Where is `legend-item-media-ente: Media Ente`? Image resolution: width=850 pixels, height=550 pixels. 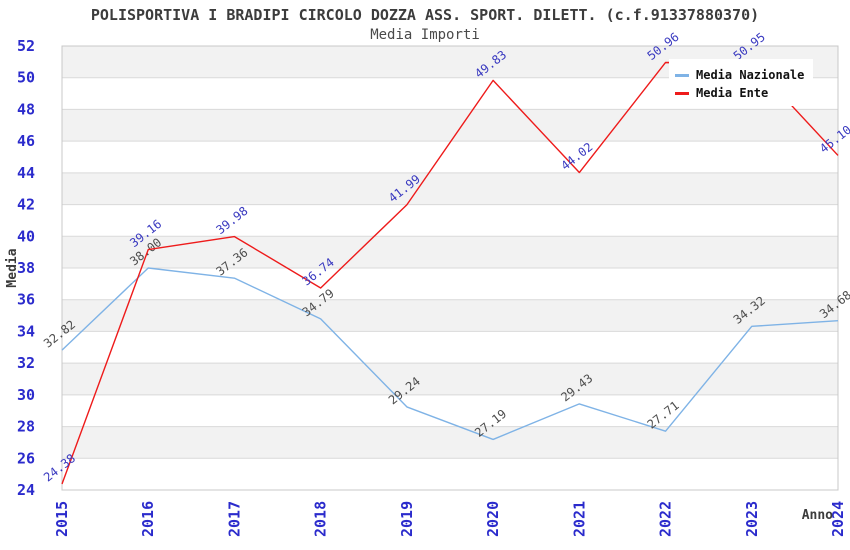 legend-item-media-ente: Media Ente is located at coordinates (744, 93).